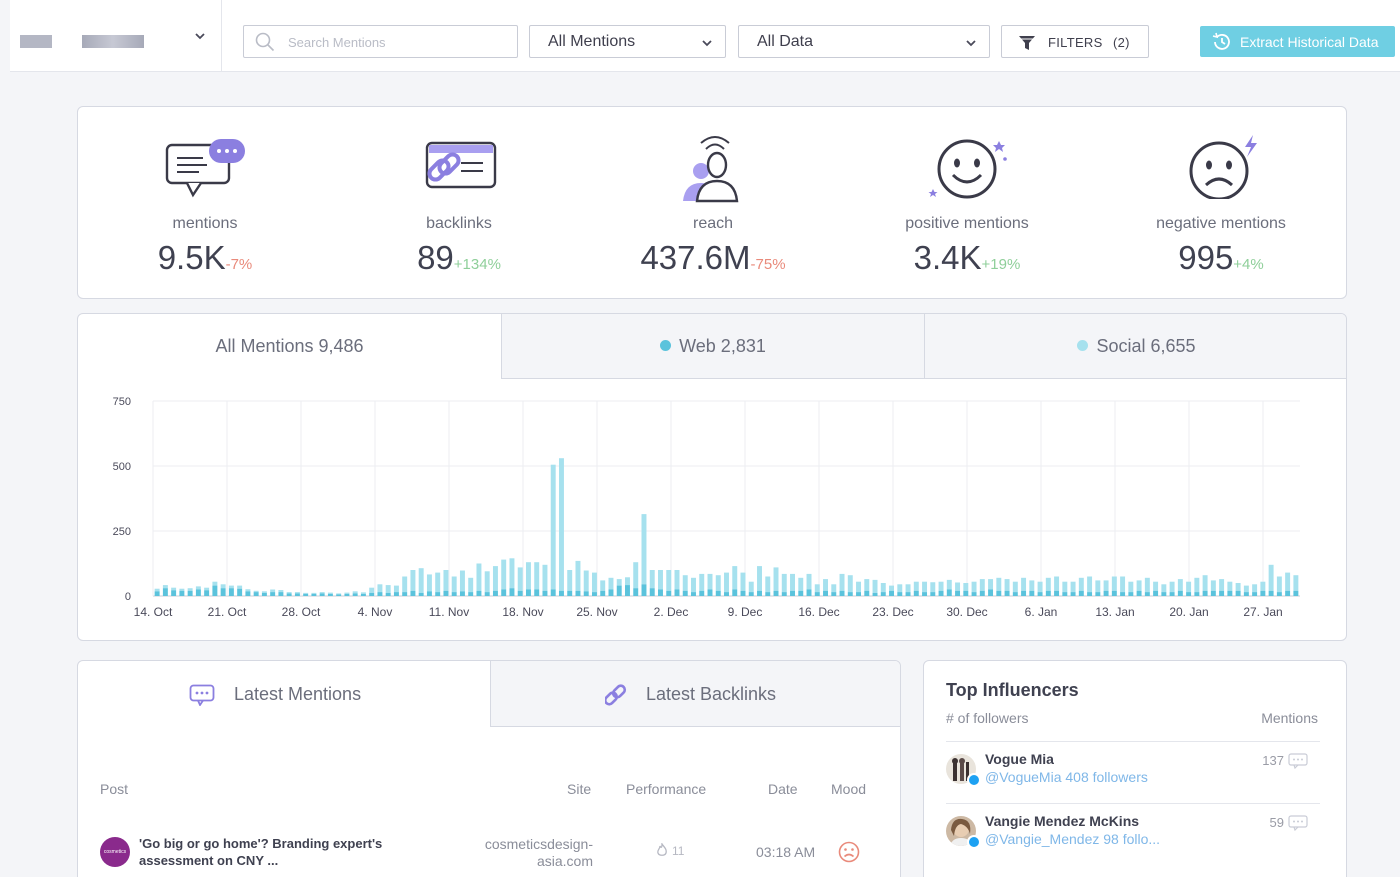  Describe the element at coordinates (713, 203) in the screenshot. I see `stat-reach: reach 437.6M-75%` at that location.